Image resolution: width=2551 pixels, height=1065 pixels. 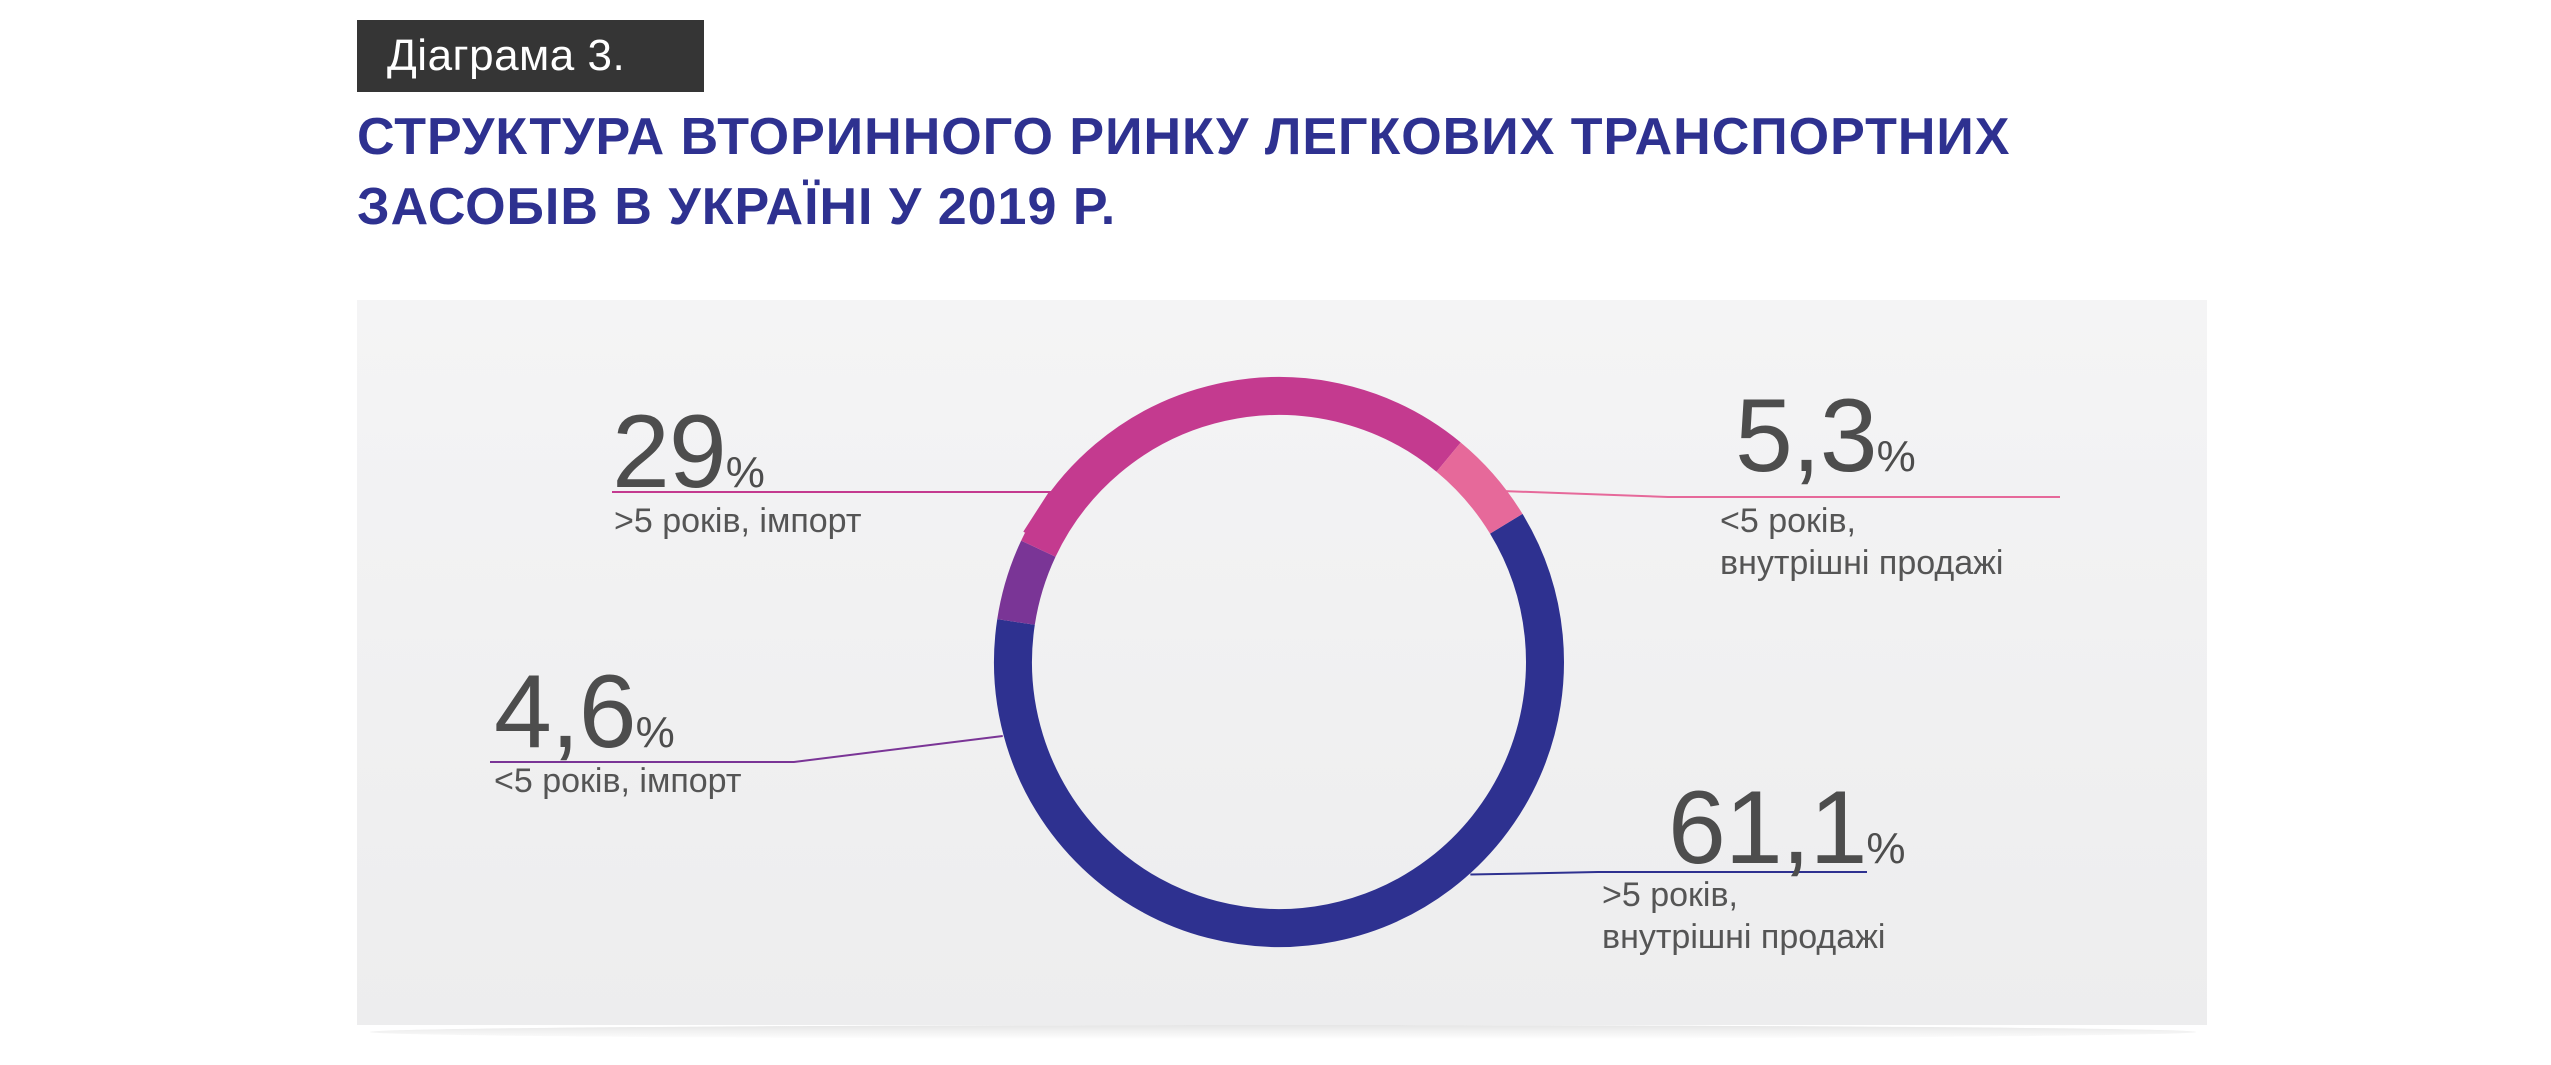 What do you see at coordinates (530, 56) in the screenshot?
I see `figure-tag: Діаграма 3.` at bounding box center [530, 56].